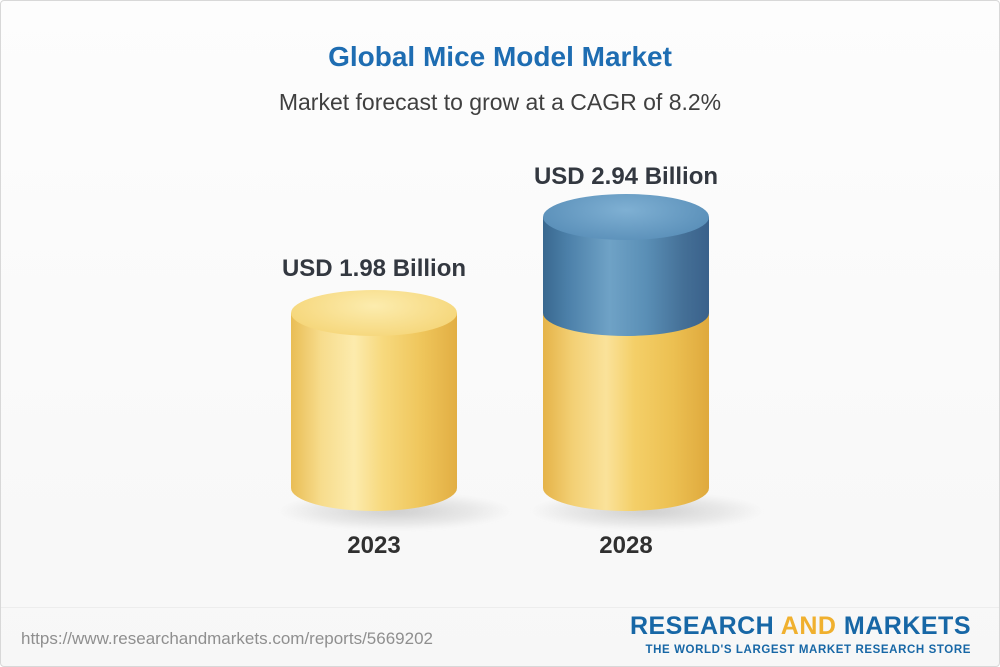 Image resolution: width=1000 pixels, height=667 pixels. Describe the element at coordinates (907, 626) in the screenshot. I see `logo-word-markets: MARKETS` at that location.